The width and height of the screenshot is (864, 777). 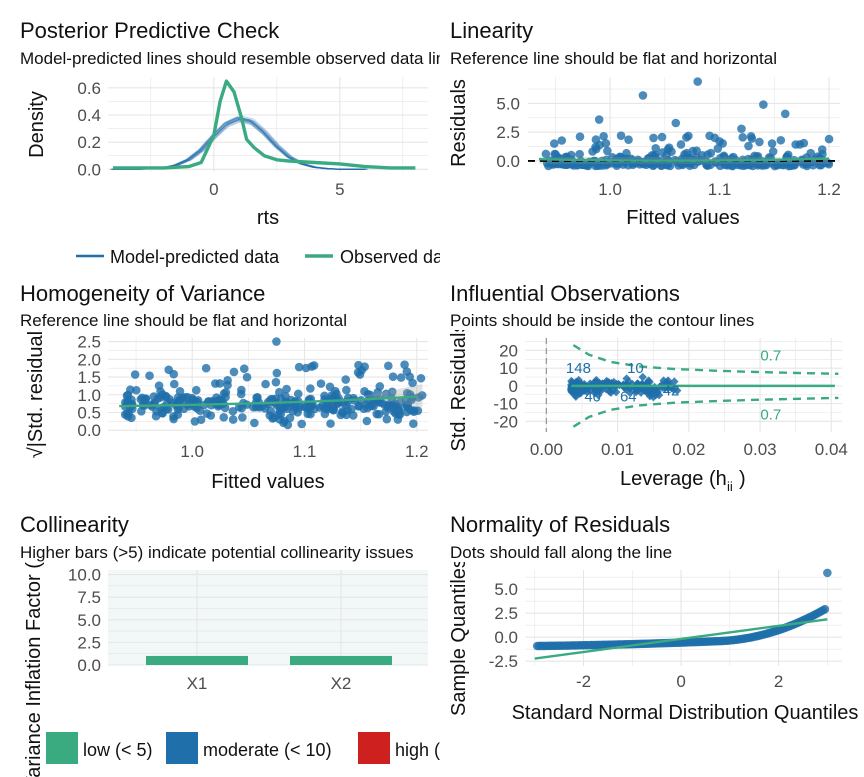 What do you see at coordinates (508, 132) in the screenshot?
I see `y-tick-label: 2.5` at bounding box center [508, 132].